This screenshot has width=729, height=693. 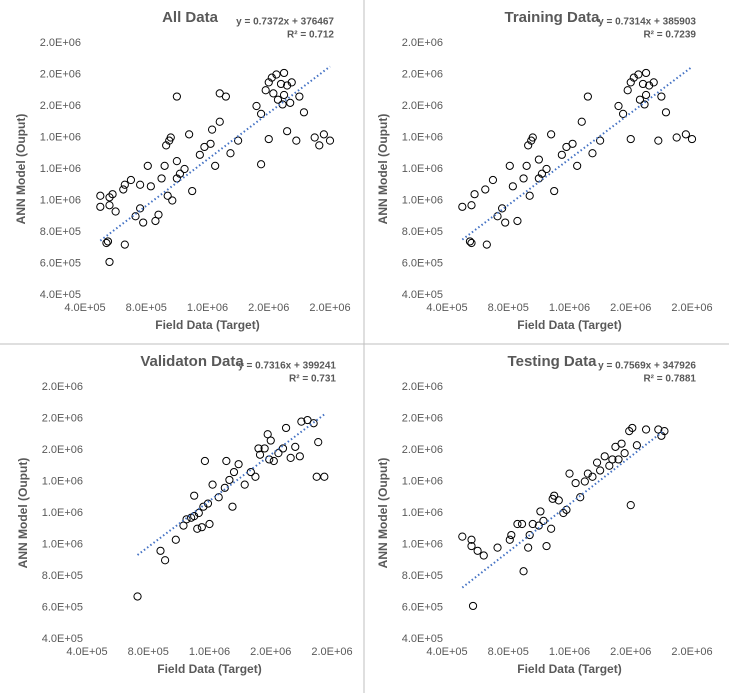 I want to click on chart-title: Training Data, so click(x=552, y=17).